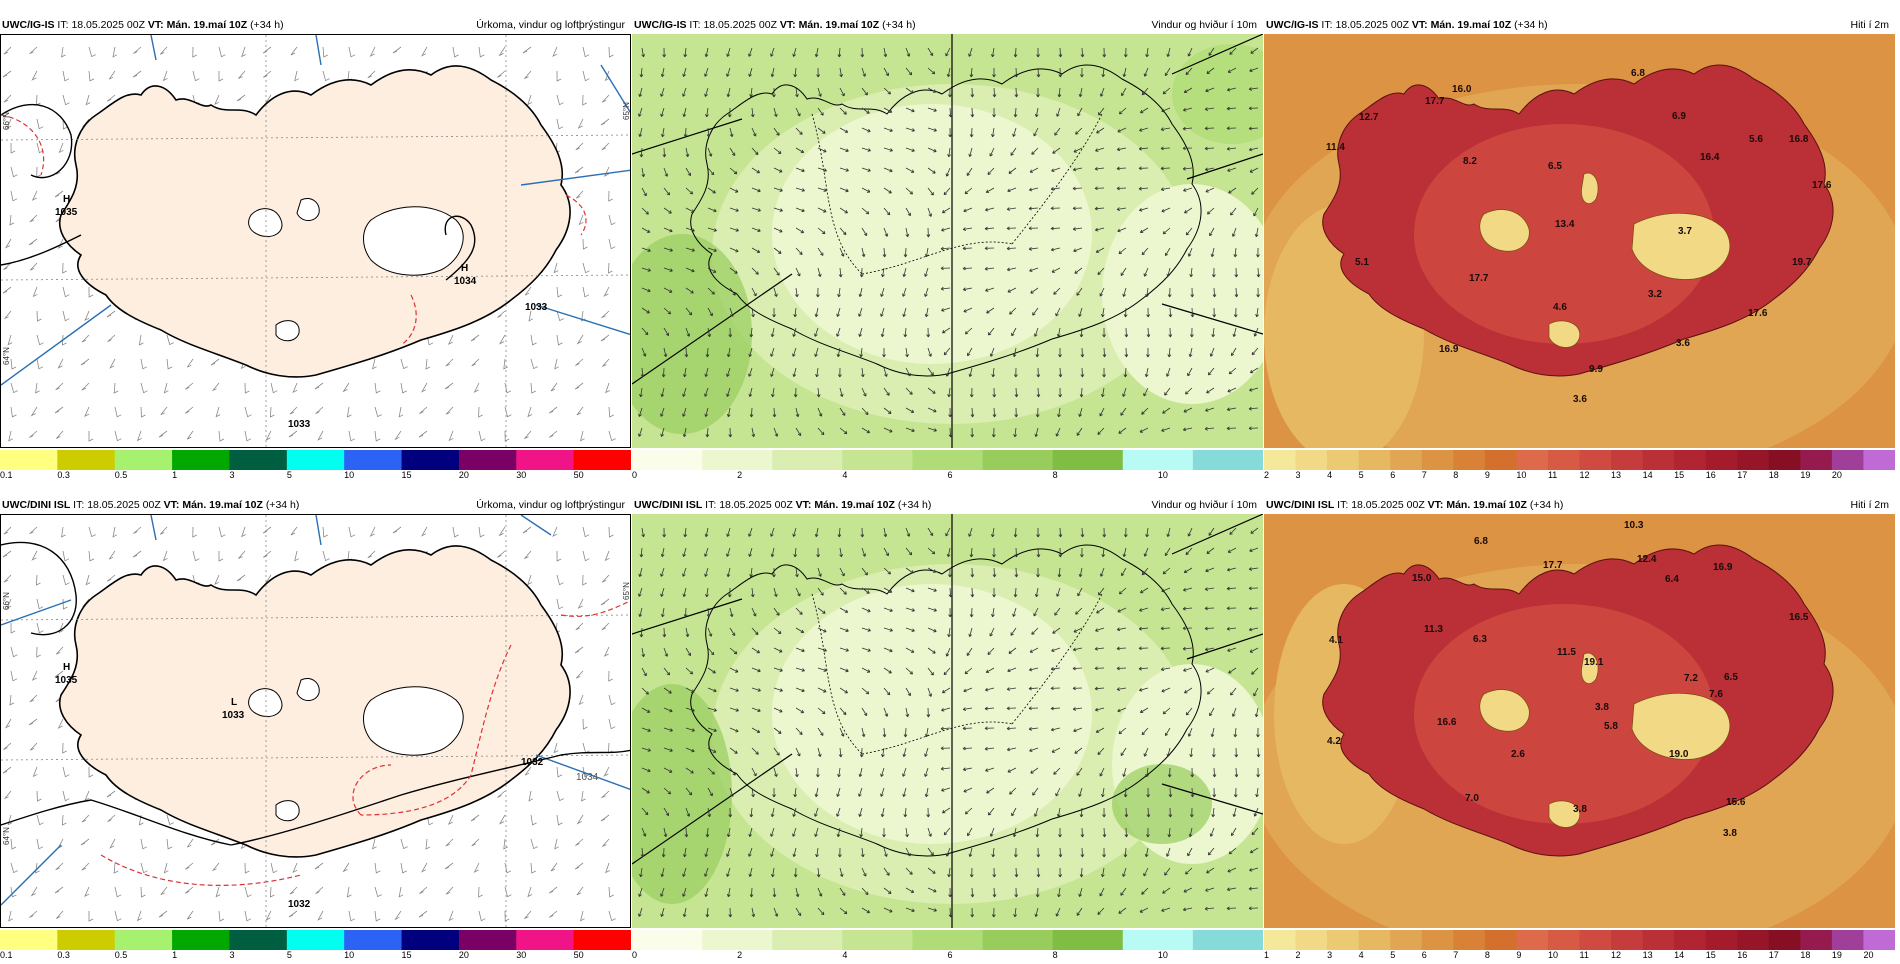 This screenshot has height=964, width=1900. I want to click on precip-map: H 1035 H 1034 1033 1033 66°N 65°N 64°N, so click(315, 241).